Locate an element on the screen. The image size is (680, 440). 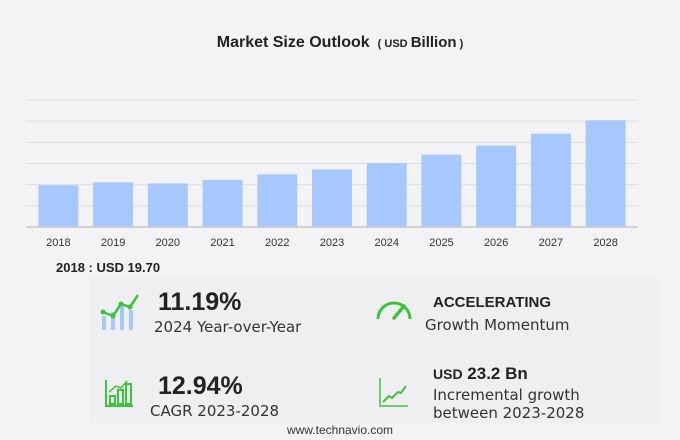
bar-2027 is located at coordinates (550, 180).